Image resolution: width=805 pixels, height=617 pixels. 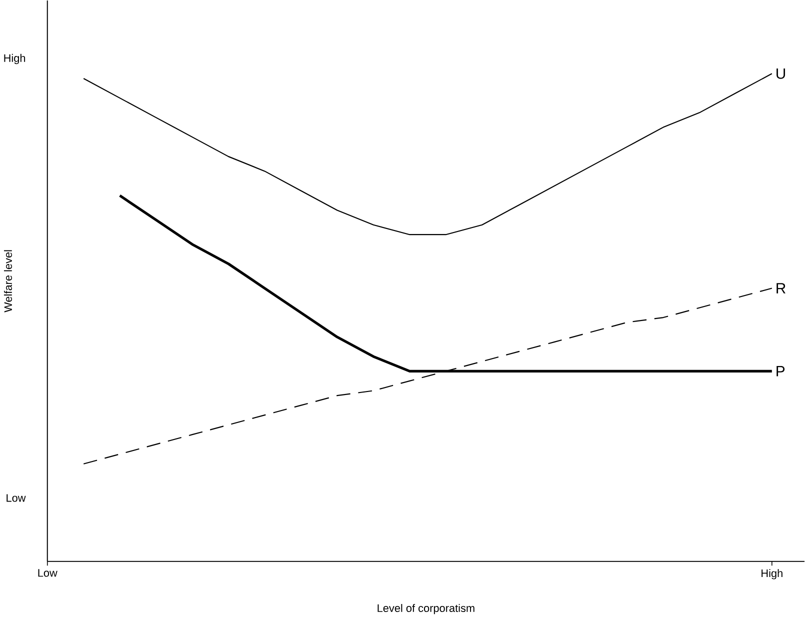 I want to click on x-axis-title: Level of corporatism, so click(x=426, y=609).